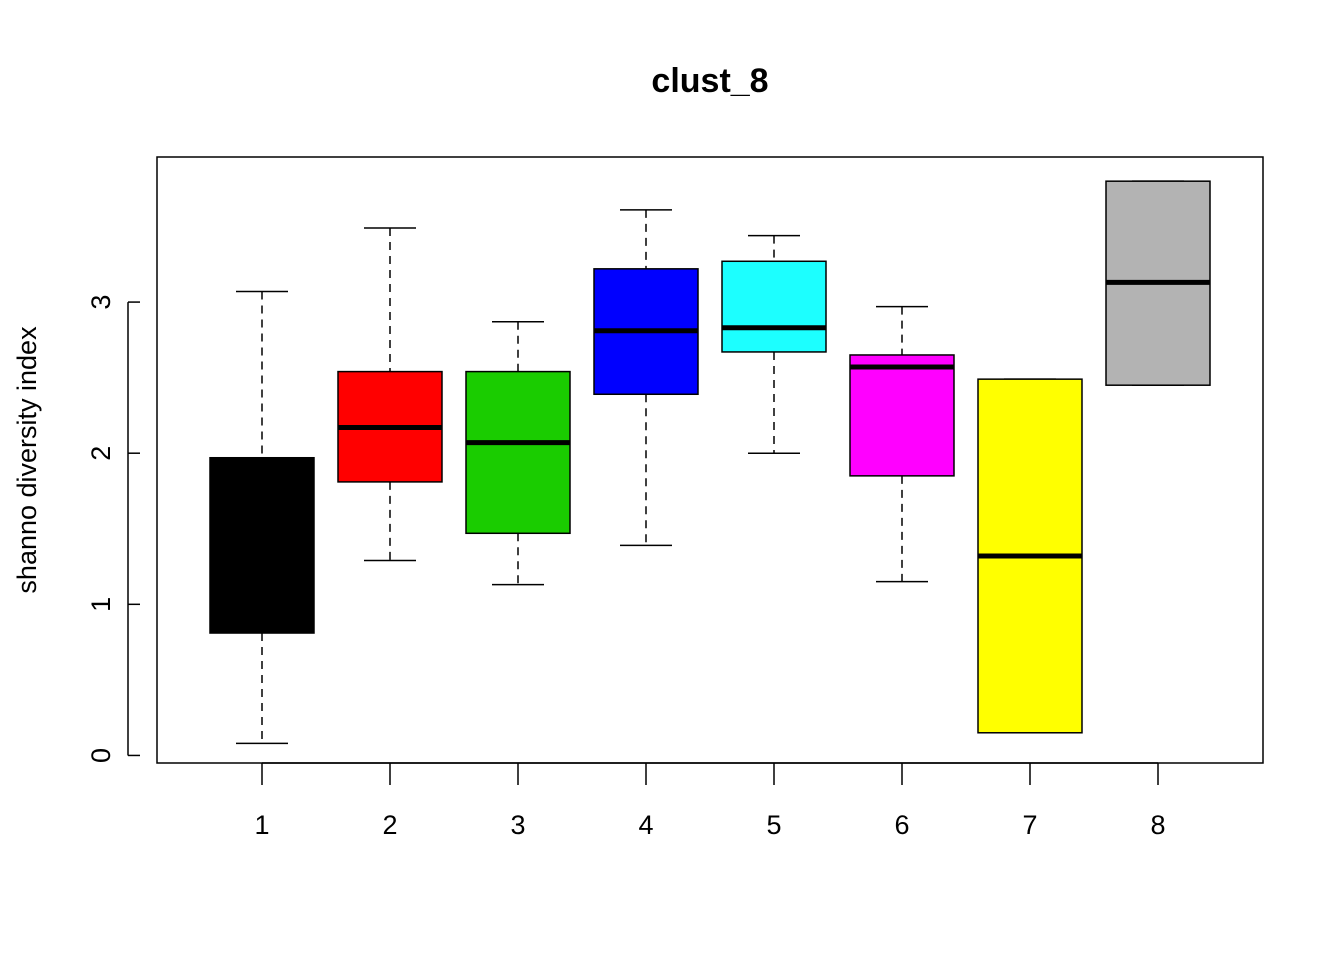  Describe the element at coordinates (709, 81) in the screenshot. I see `chart-title: clust_8` at that location.